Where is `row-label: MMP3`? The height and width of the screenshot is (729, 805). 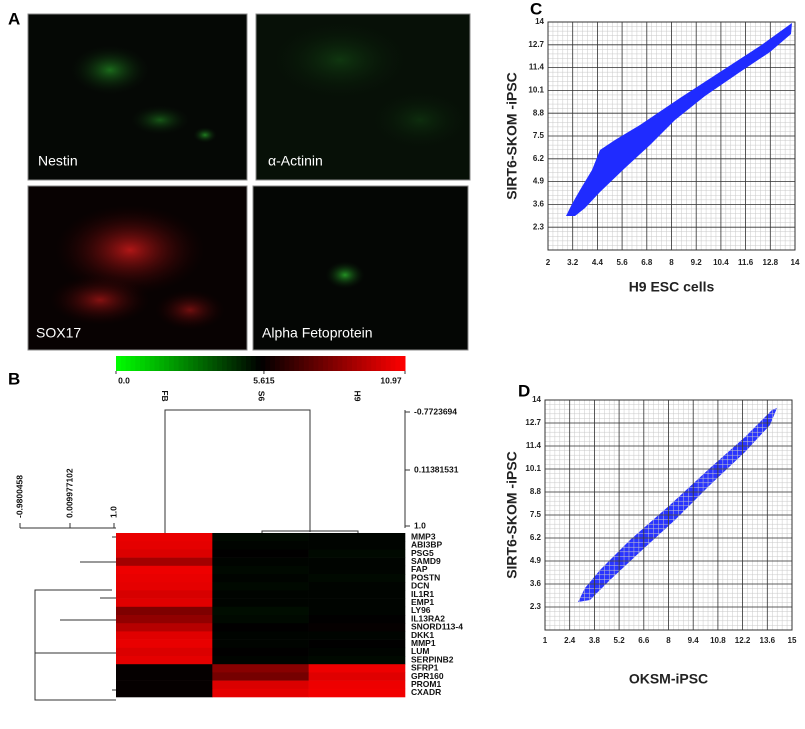 row-label: MMP3 is located at coordinates (423, 536).